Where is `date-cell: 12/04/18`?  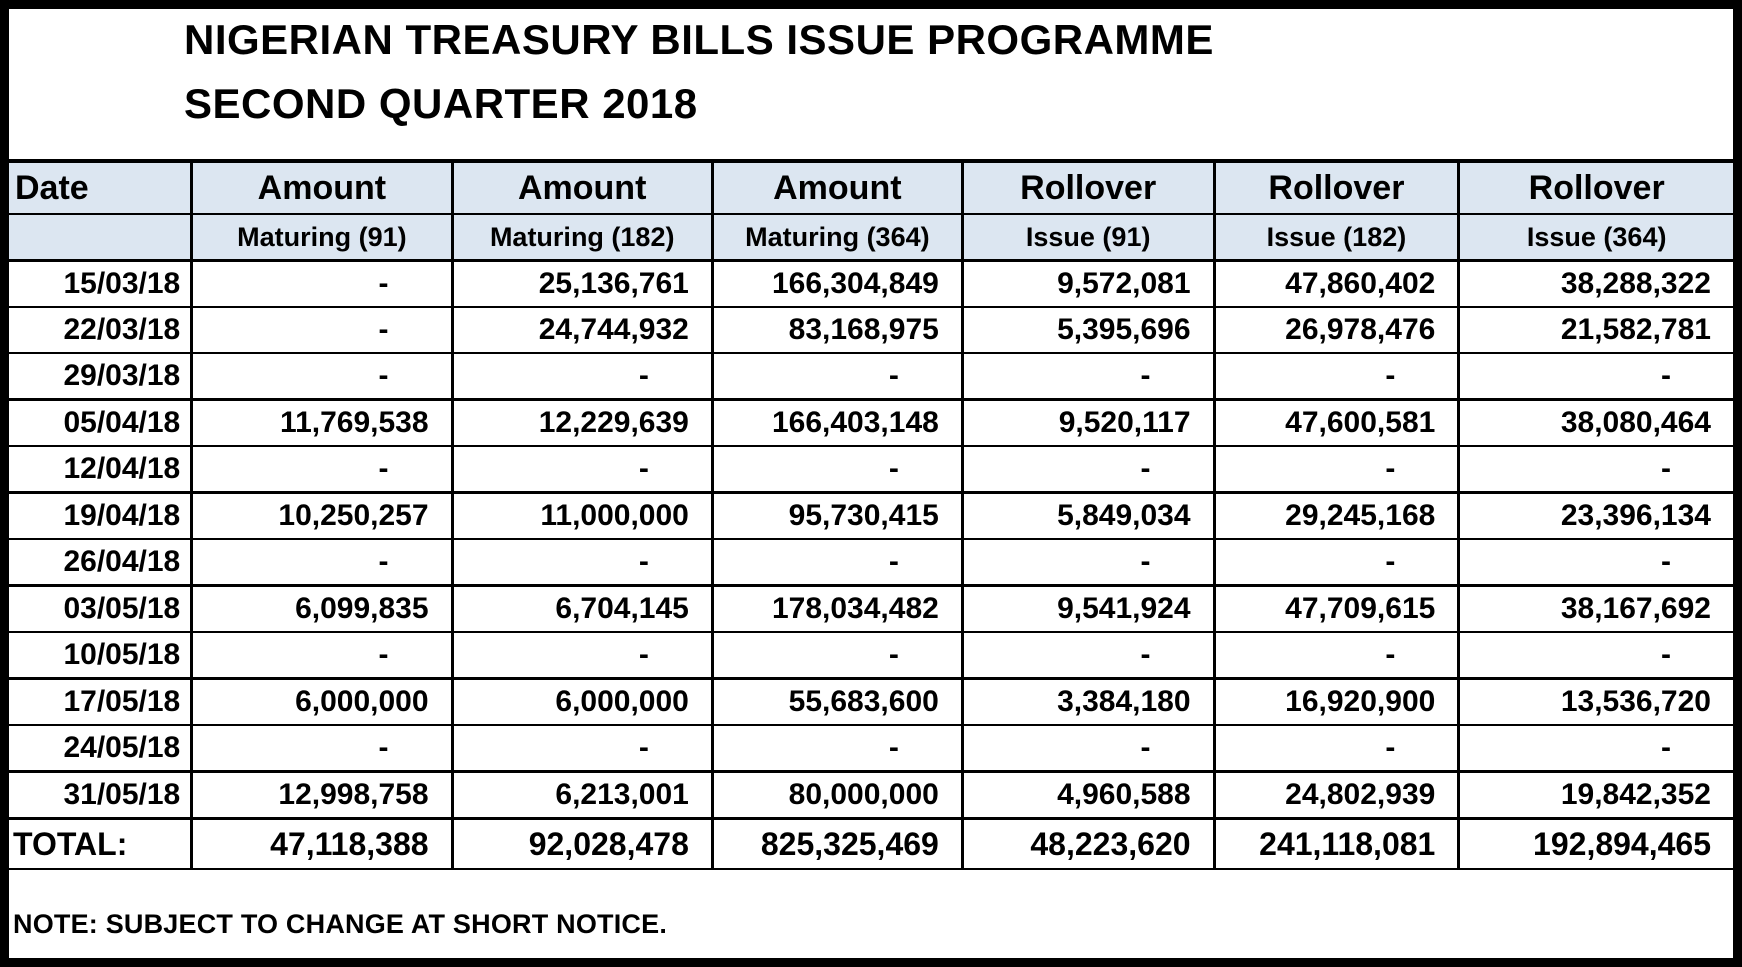
date-cell: 12/04/18 is located at coordinates (101, 470).